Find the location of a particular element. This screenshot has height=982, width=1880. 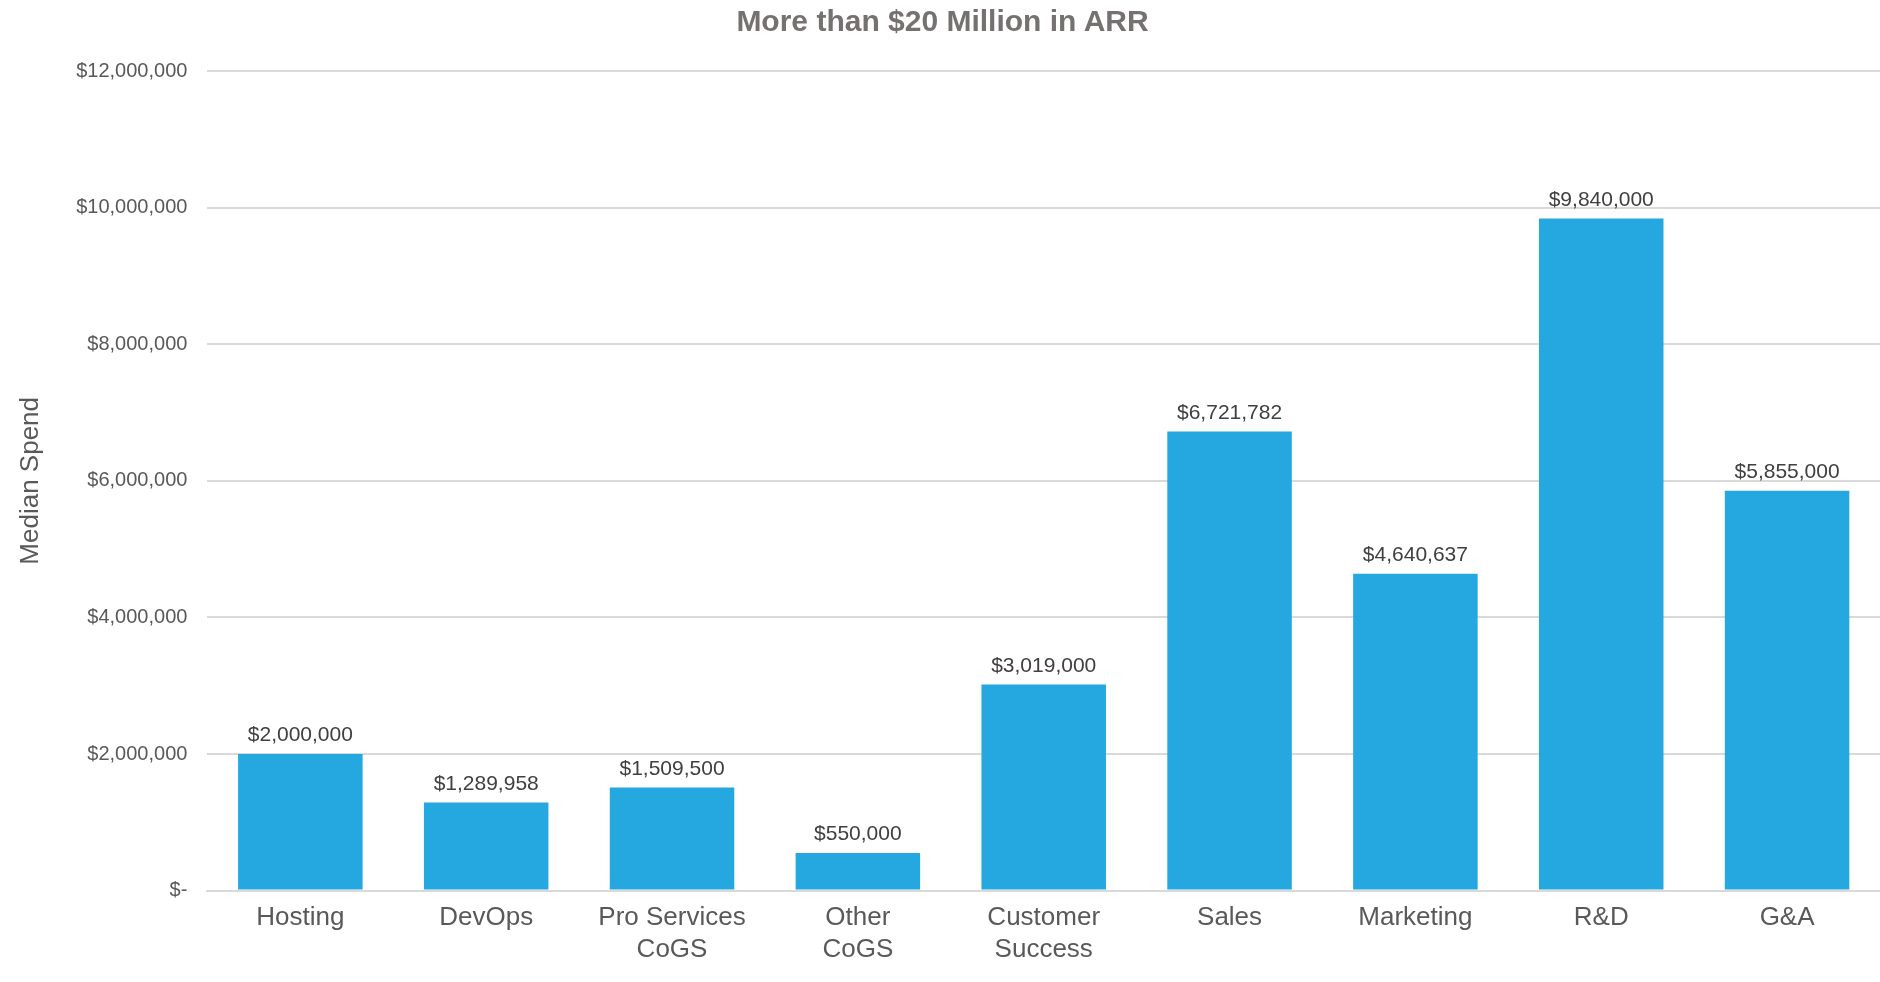

data-label: $1,509,500 is located at coordinates (672, 767).